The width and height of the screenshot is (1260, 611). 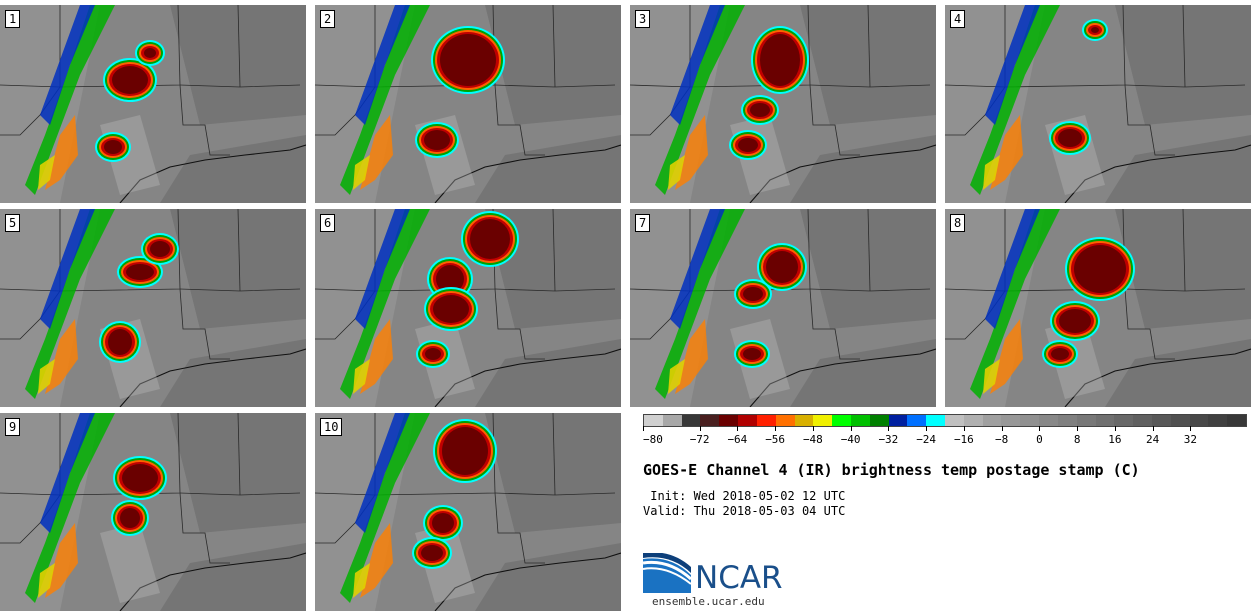 I want to click on site-url: ensemble.ucar.edu, so click(x=708, y=601).